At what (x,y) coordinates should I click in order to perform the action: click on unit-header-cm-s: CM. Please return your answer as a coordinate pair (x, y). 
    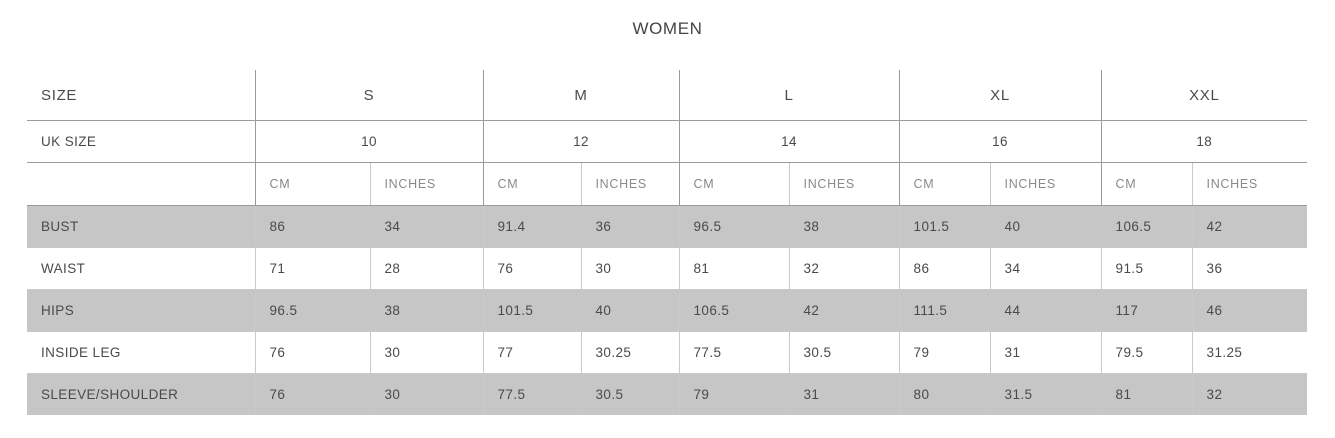
    Looking at the image, I should click on (312, 184).